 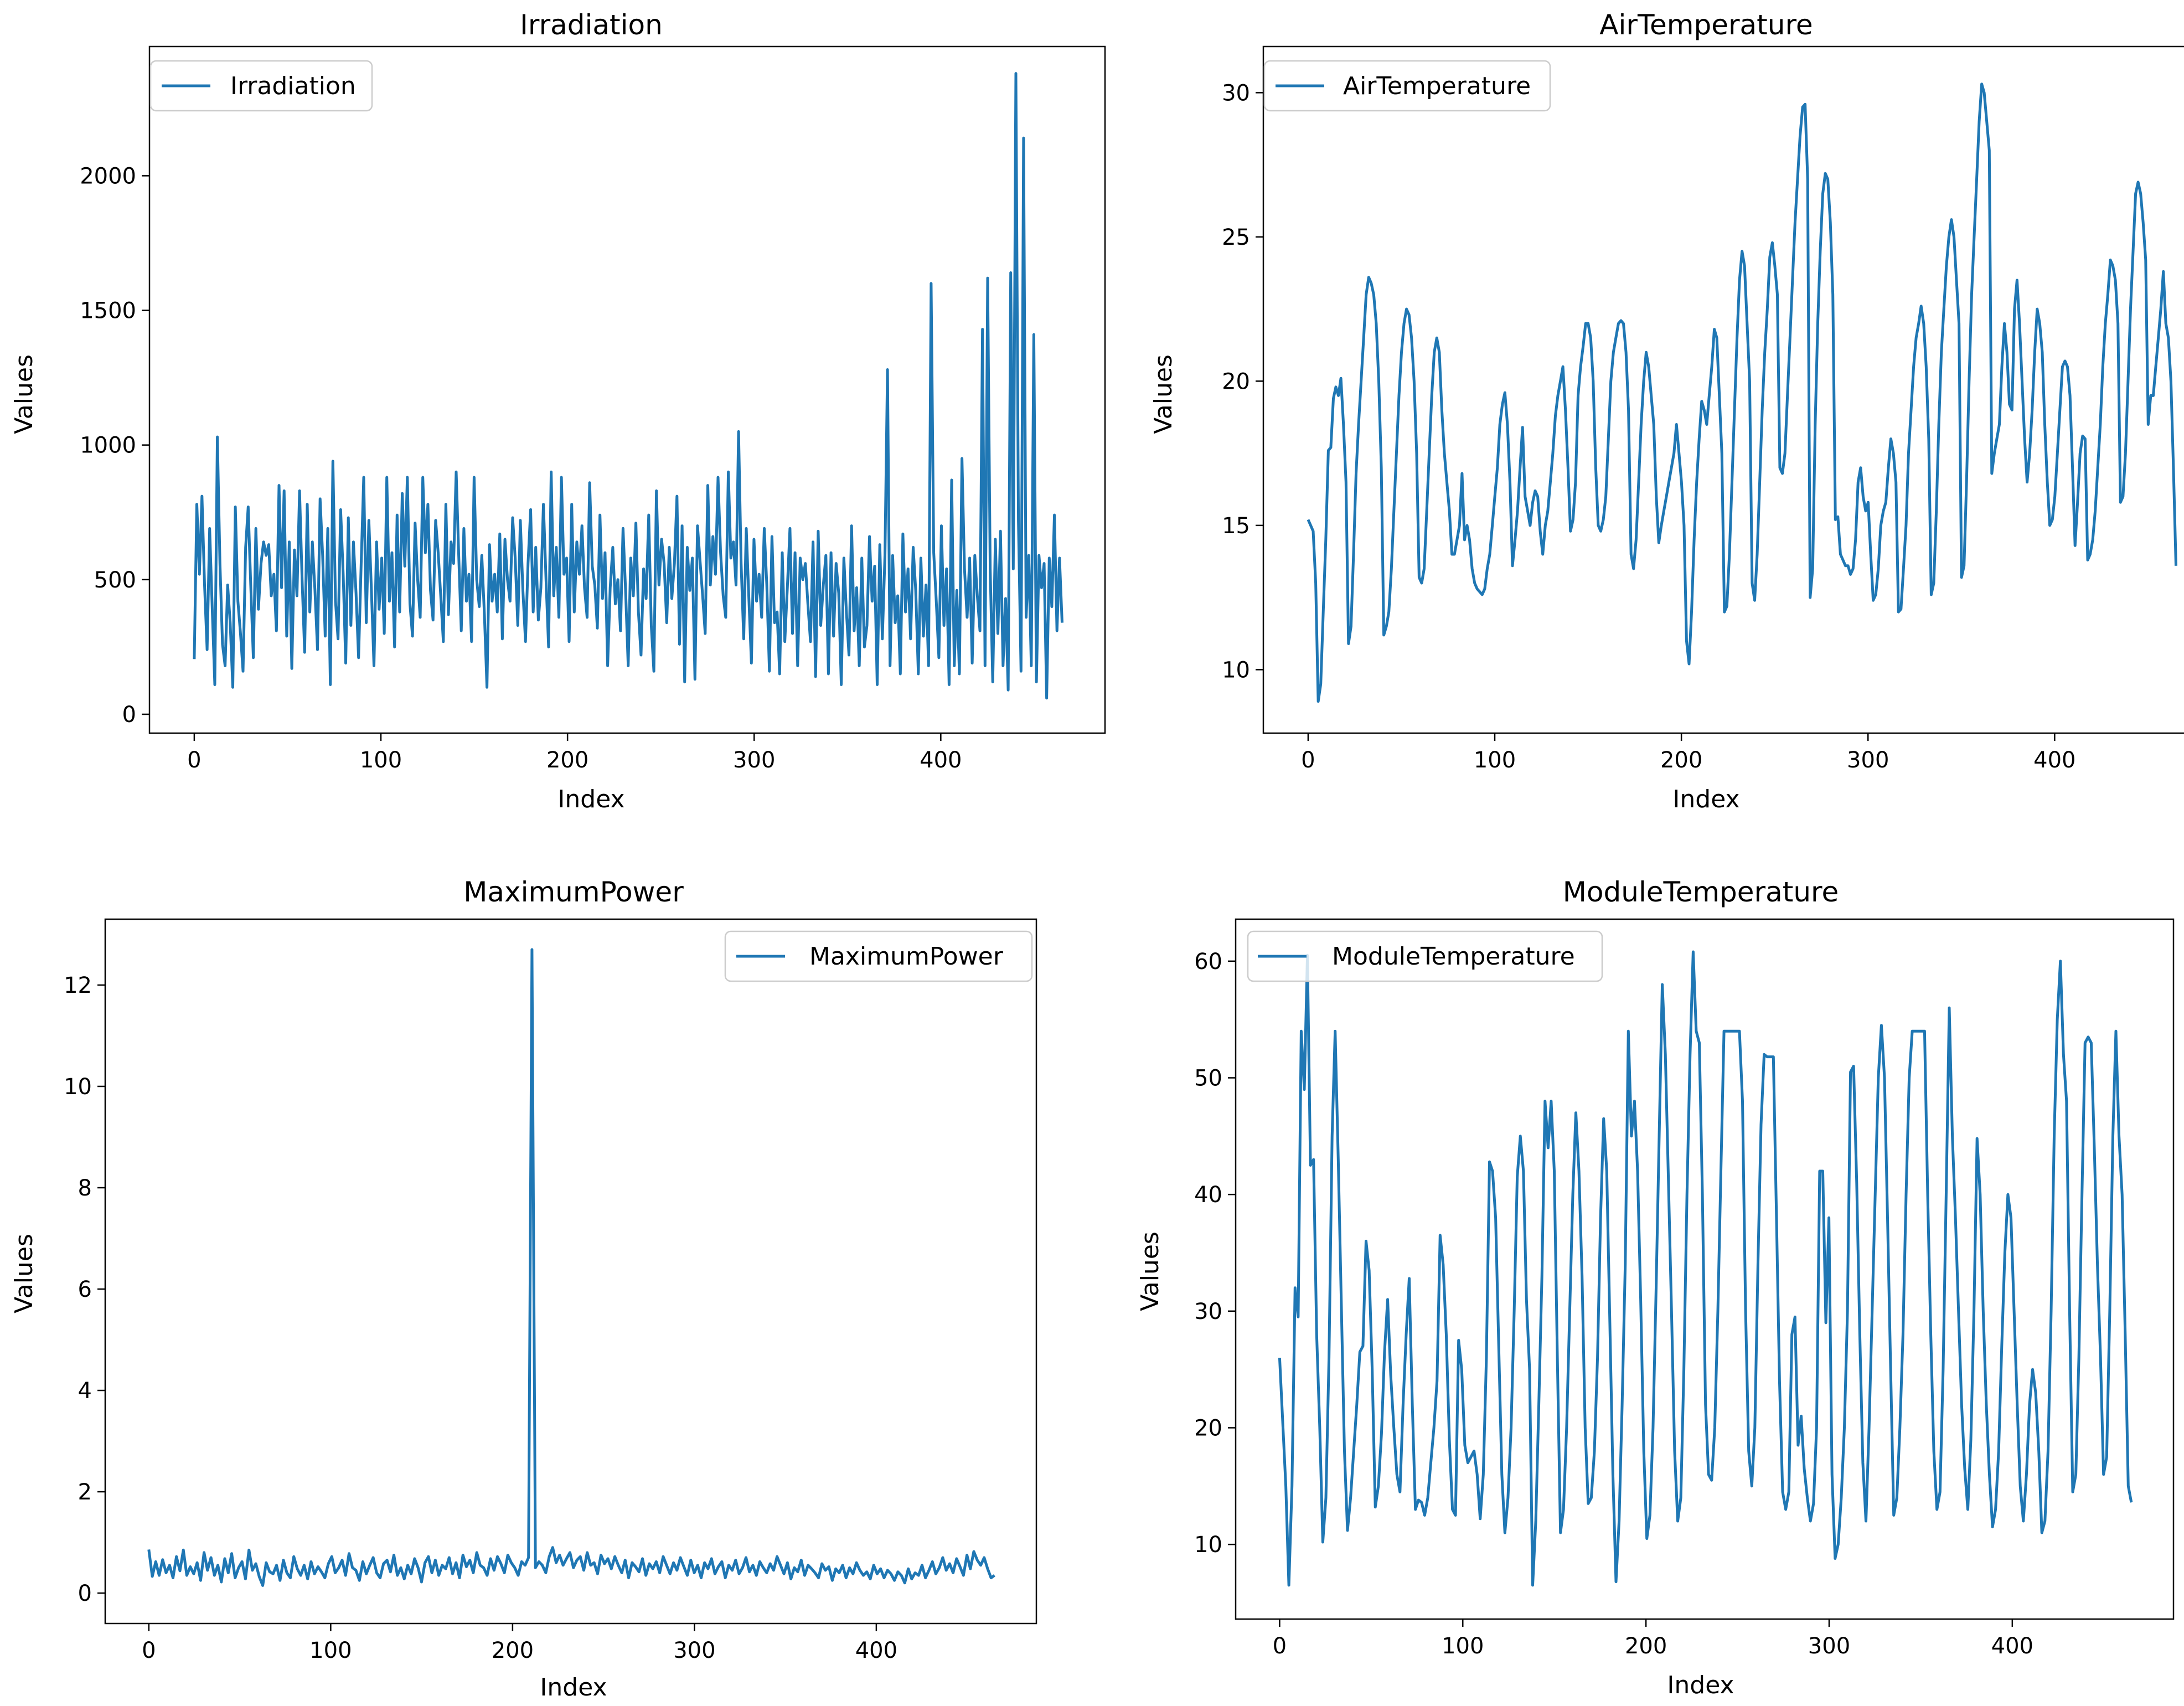 I want to click on module-temperature-ytick-label: 10, so click(x=1208, y=1545).